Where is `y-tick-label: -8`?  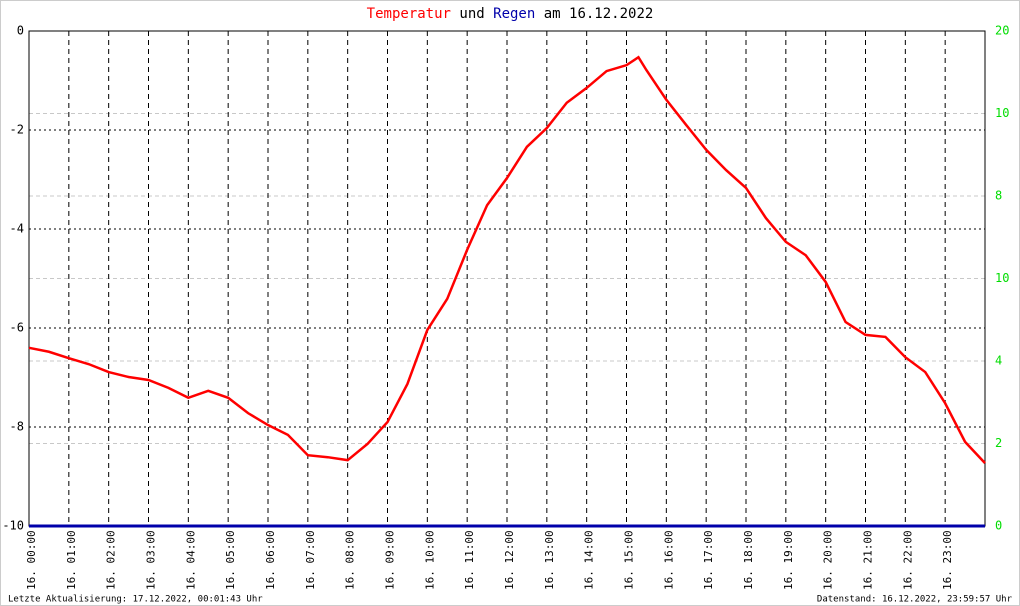 y-tick-label: -8 is located at coordinates (17, 427).